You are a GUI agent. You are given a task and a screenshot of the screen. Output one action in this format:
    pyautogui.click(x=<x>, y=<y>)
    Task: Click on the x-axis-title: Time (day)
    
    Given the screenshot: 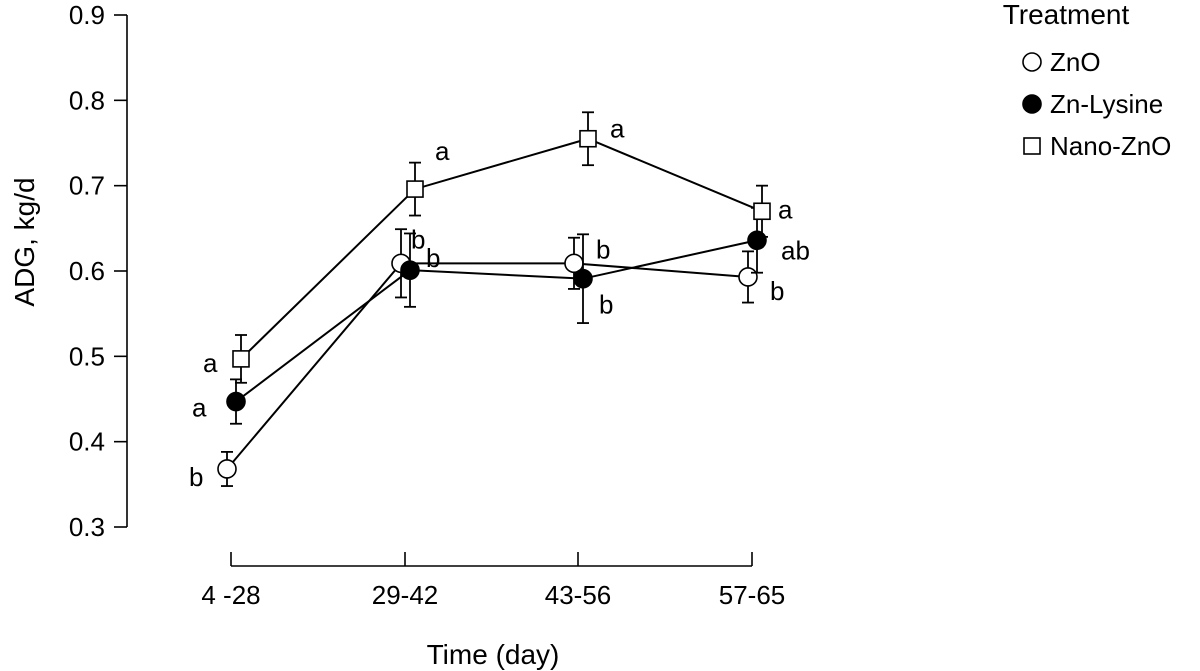 What is the action you would take?
    pyautogui.click(x=493, y=654)
    